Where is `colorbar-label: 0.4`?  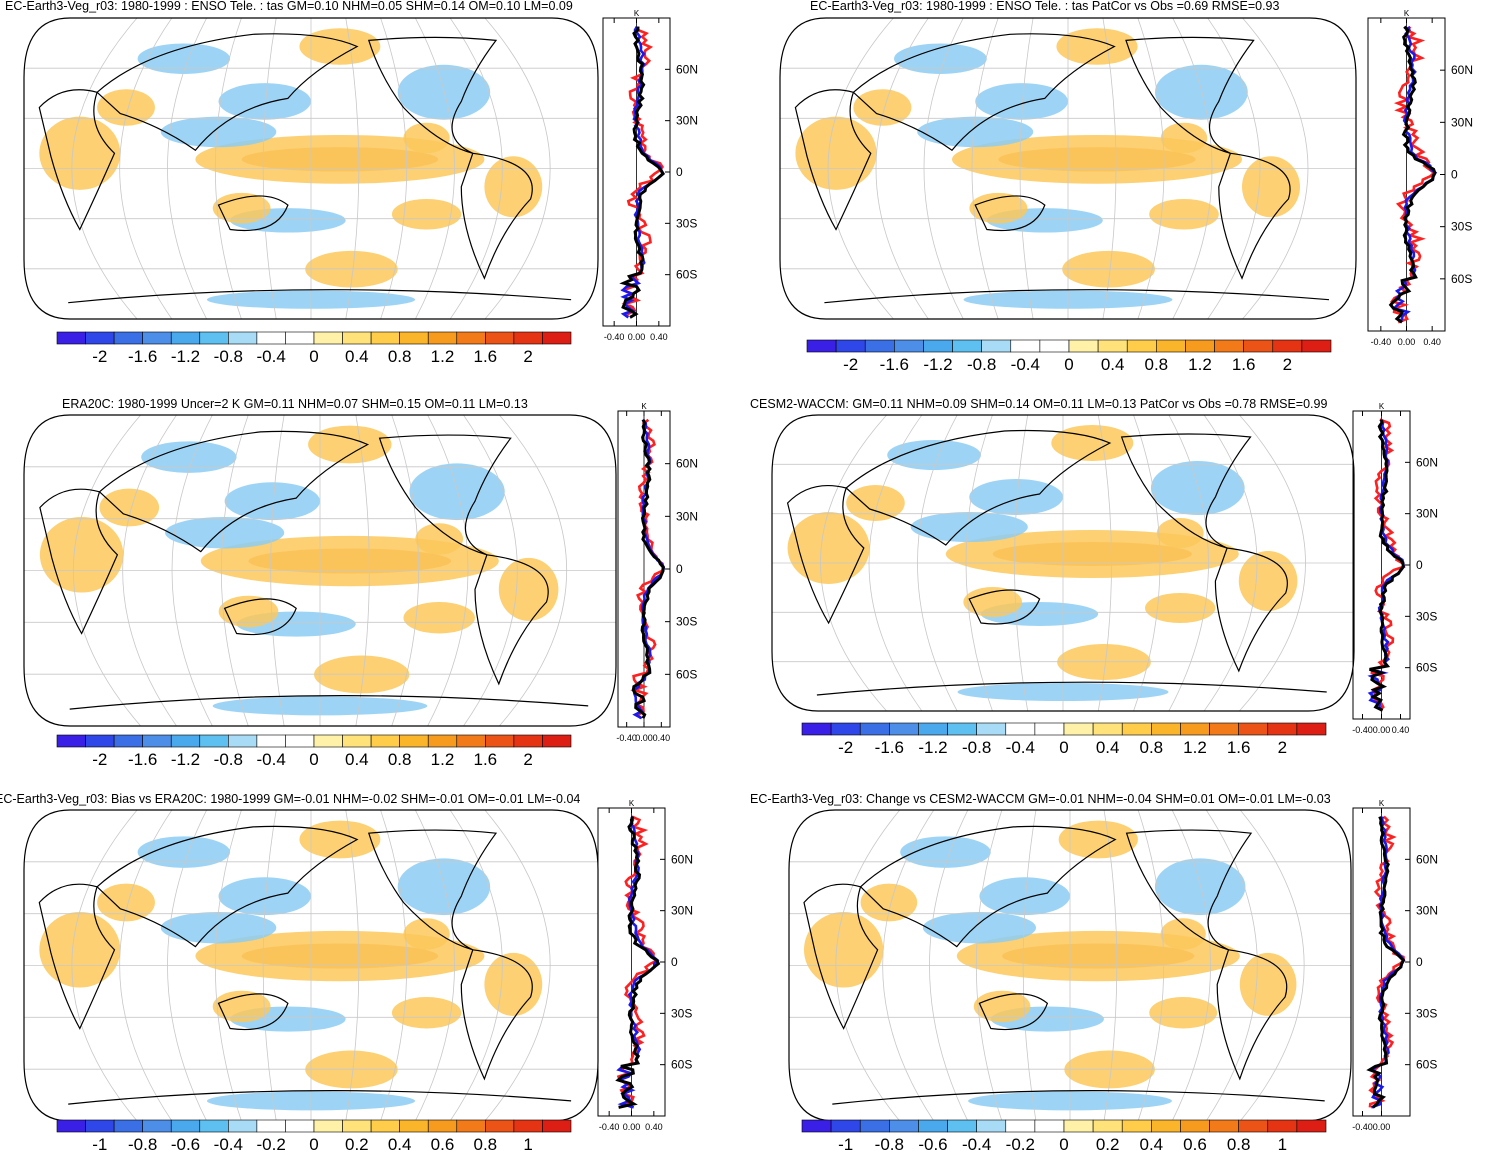 colorbar-label: 0.4 is located at coordinates (1152, 1144).